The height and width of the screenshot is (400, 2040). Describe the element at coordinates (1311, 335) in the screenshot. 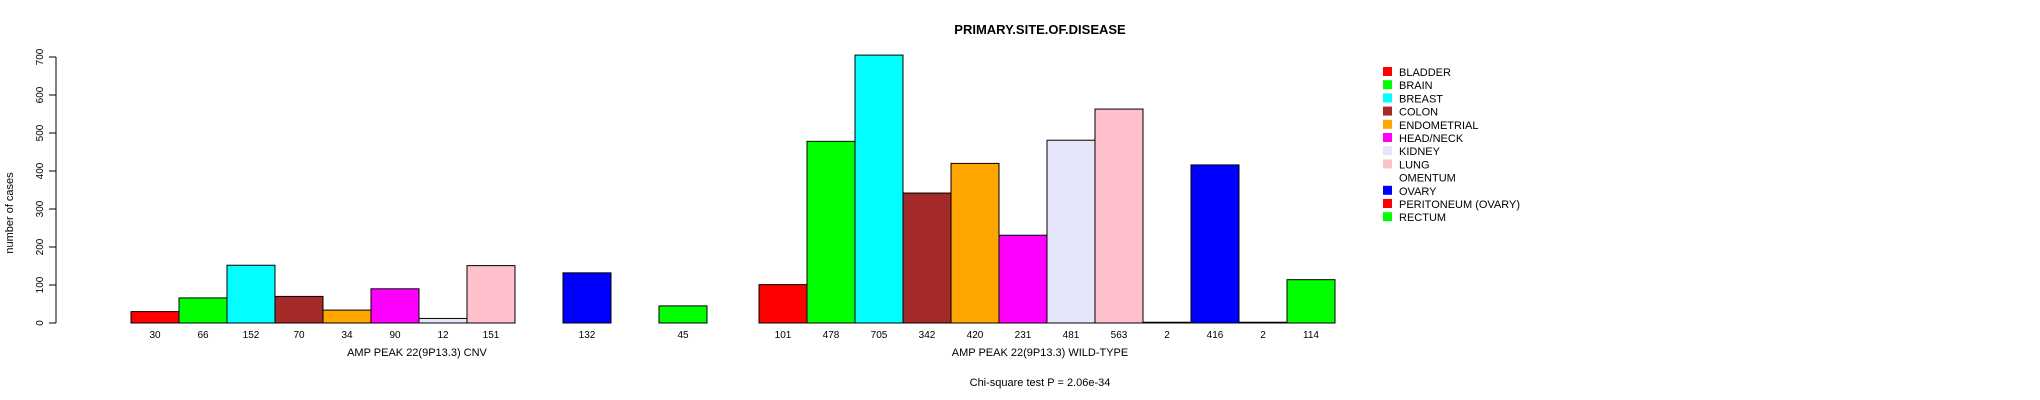

I see `value-label-wild-type-rectum: 114` at that location.